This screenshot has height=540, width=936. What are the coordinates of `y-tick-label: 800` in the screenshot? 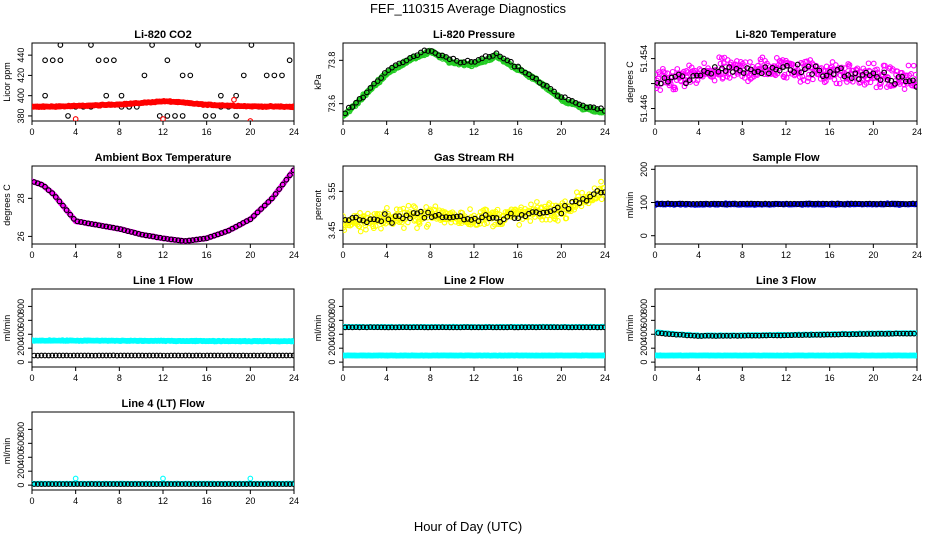 It's located at (21, 429).